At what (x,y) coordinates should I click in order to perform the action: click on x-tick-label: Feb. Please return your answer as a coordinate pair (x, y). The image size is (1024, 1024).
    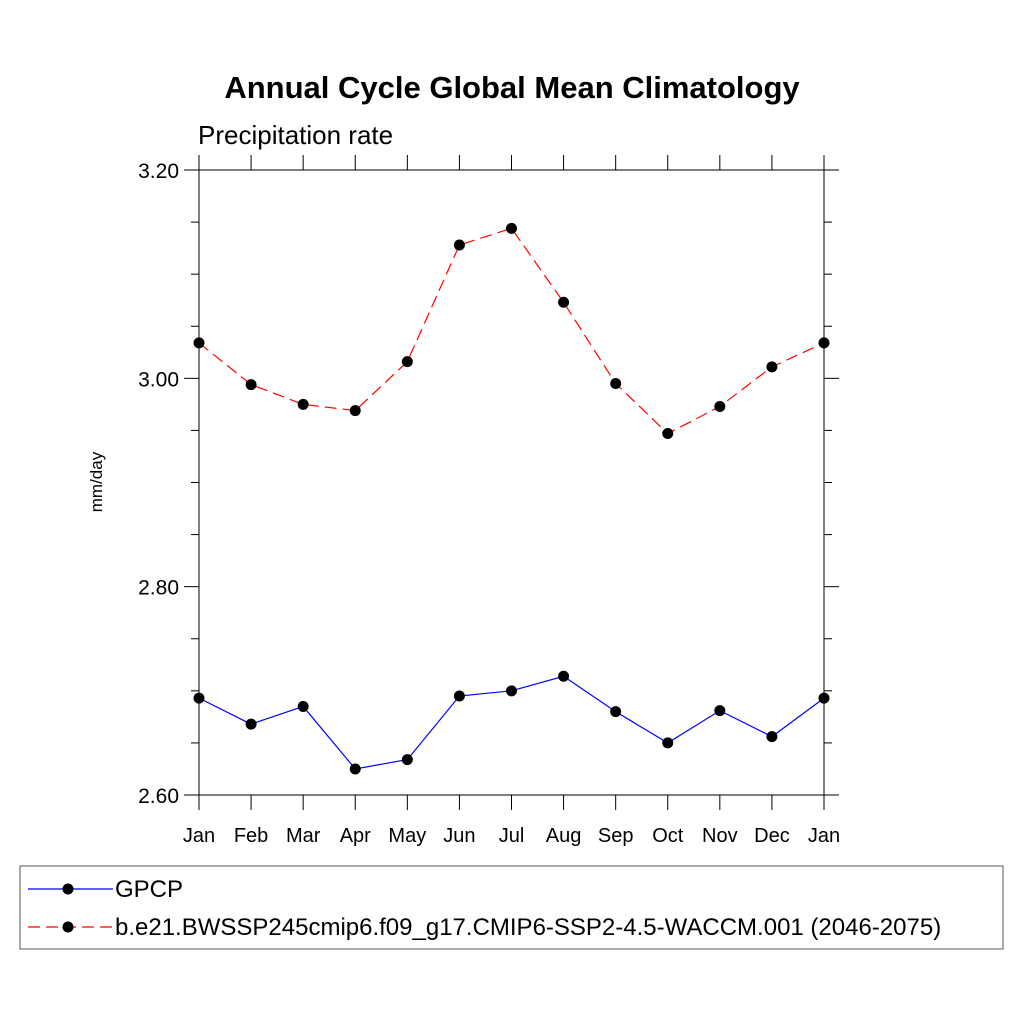
    Looking at the image, I should click on (251, 836).